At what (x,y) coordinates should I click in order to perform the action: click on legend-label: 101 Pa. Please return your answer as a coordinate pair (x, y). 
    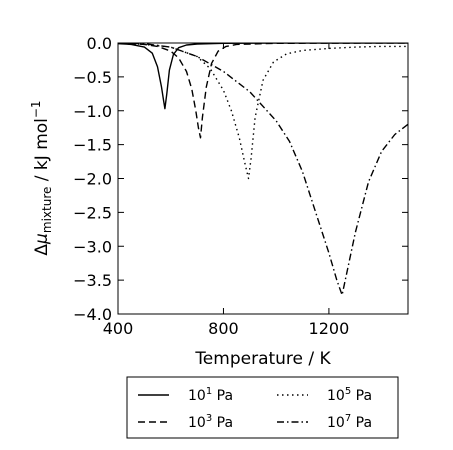
    Looking at the image, I should click on (210, 395).